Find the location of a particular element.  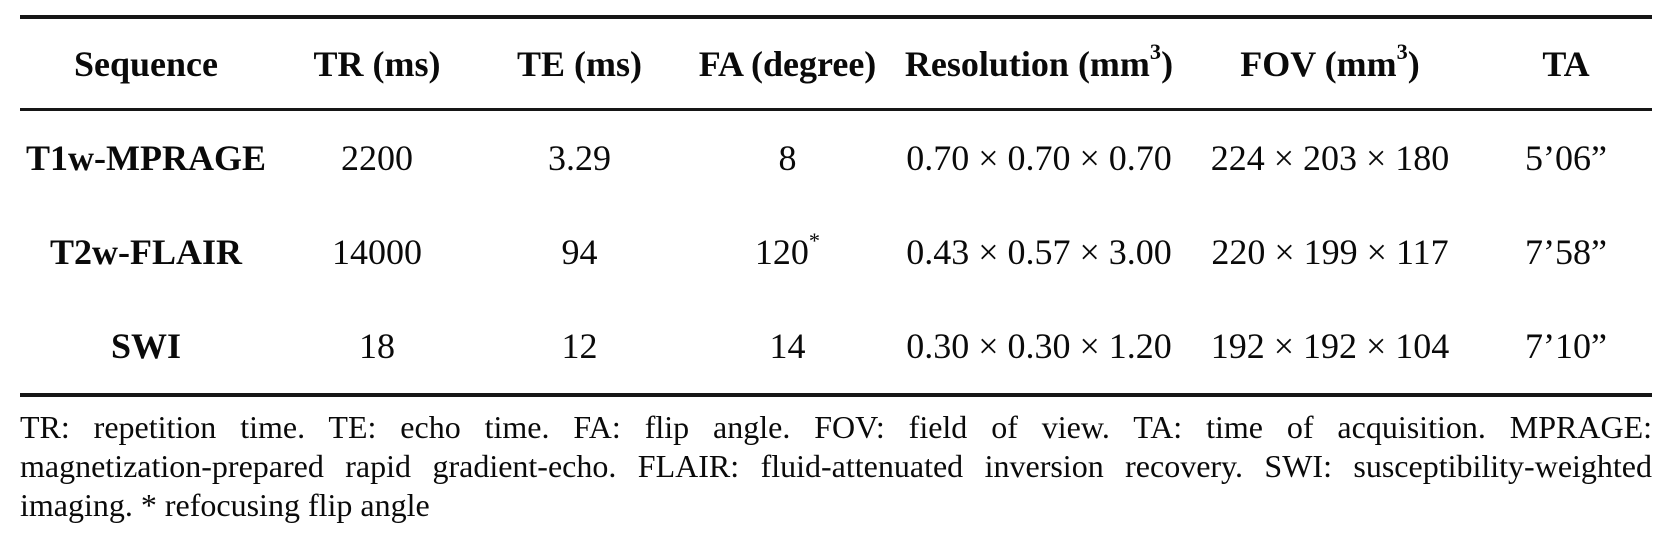

col-header-ta: TA is located at coordinates (1566, 64).